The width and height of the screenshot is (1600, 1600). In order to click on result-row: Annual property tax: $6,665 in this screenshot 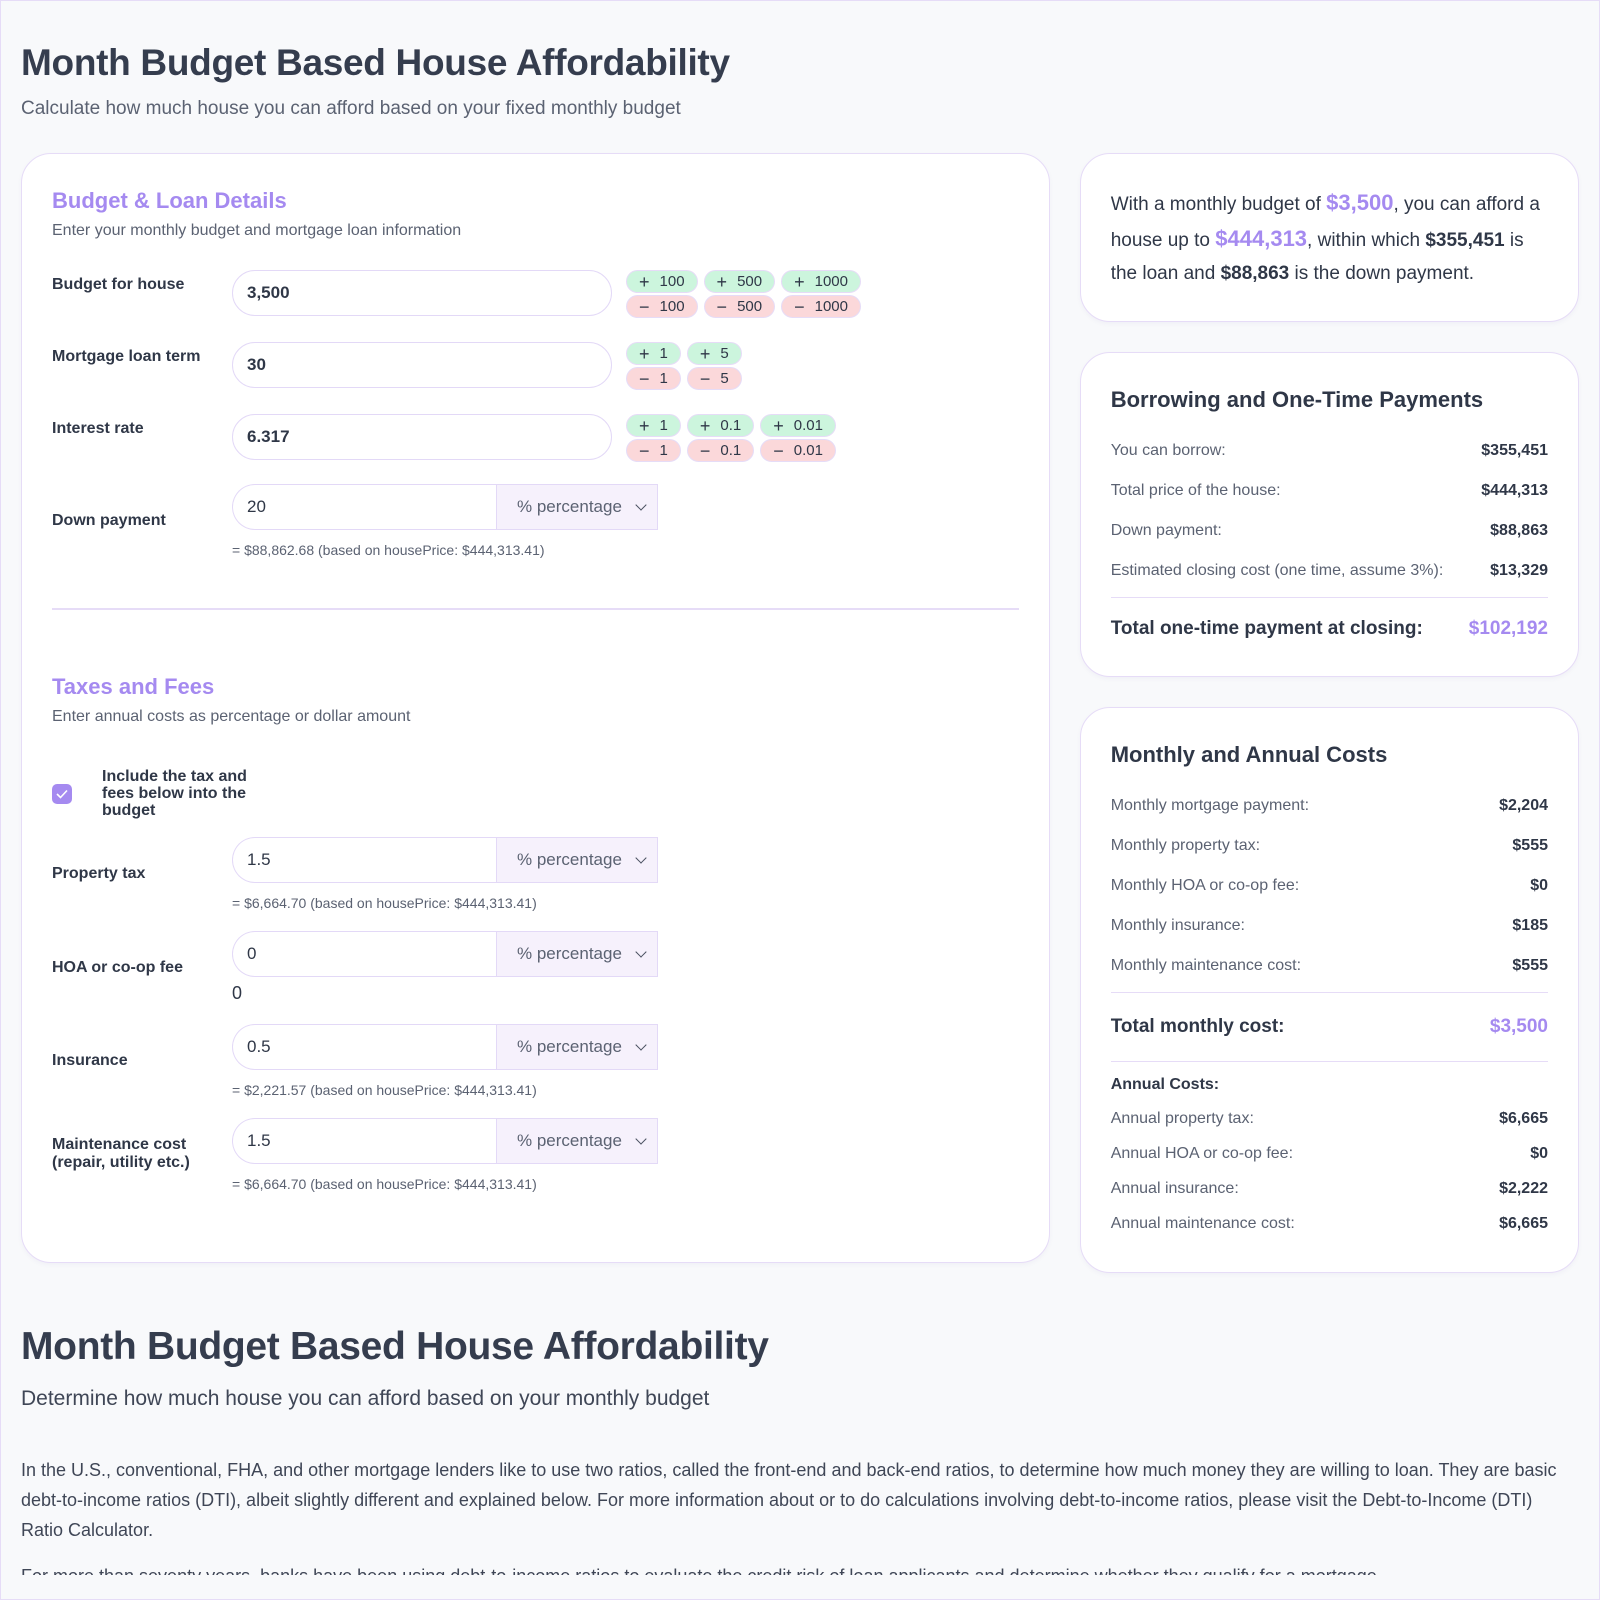, I will do `click(1329, 1118)`.